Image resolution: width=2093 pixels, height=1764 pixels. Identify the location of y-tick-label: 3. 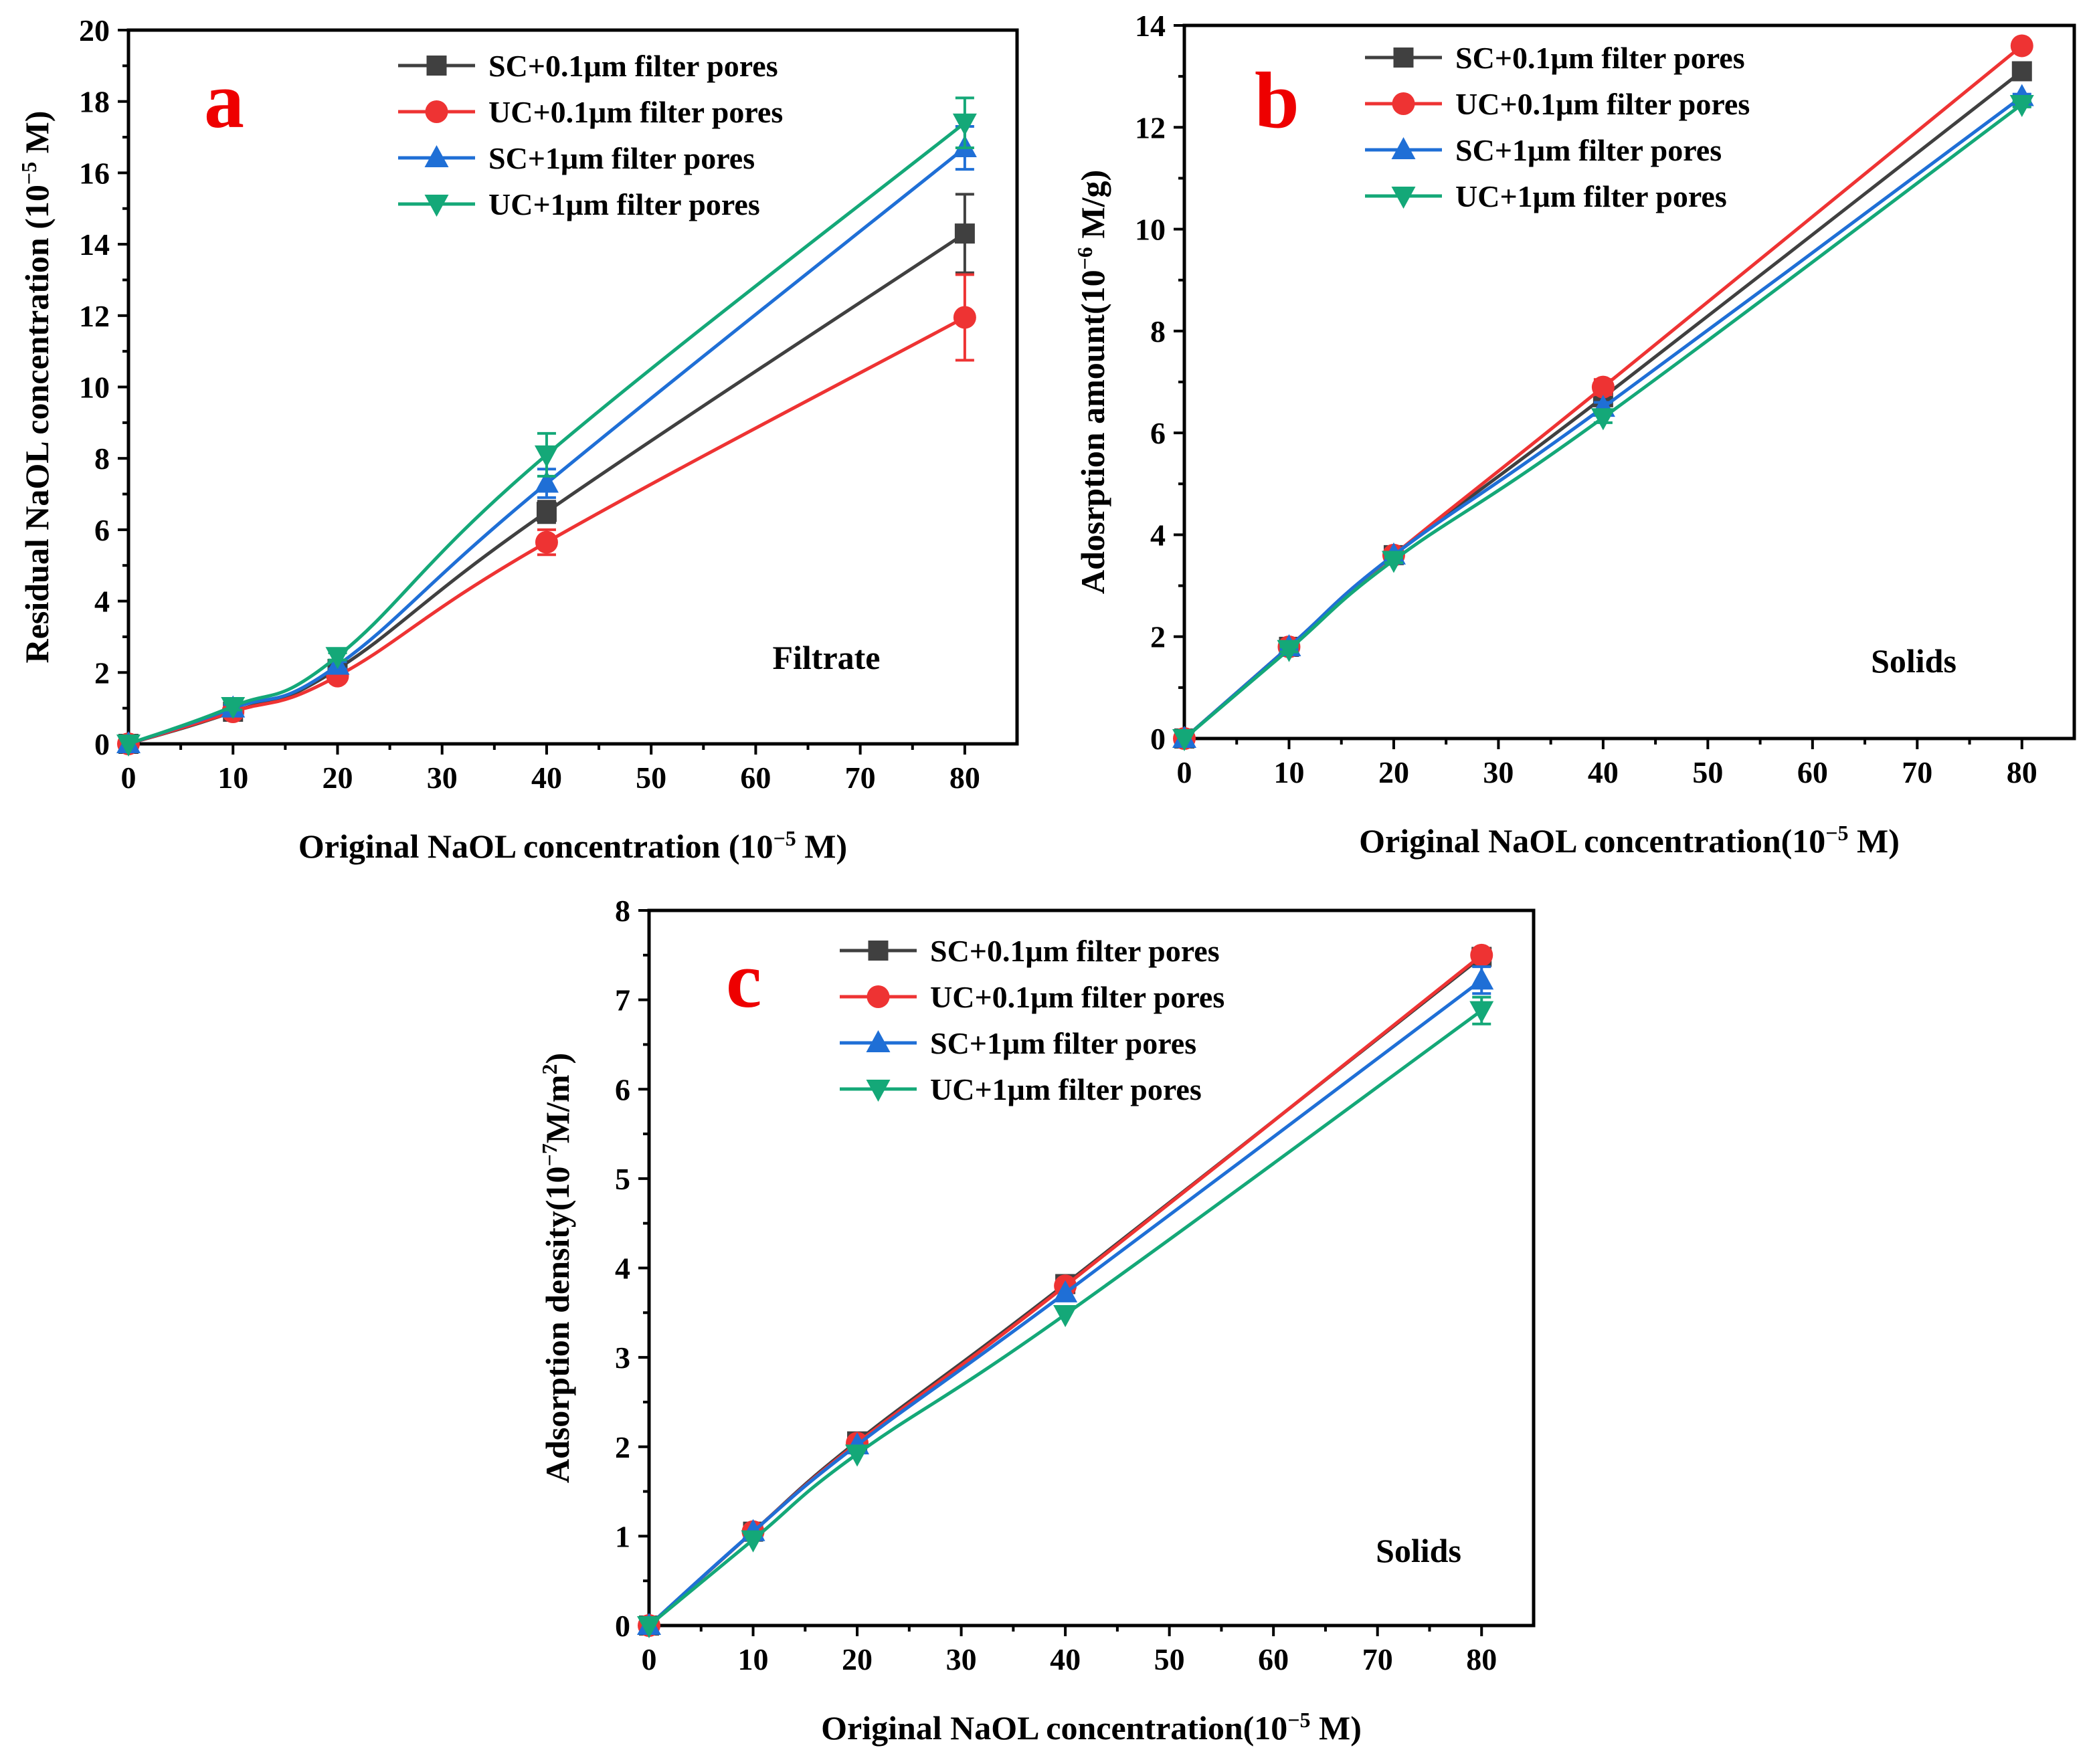
(622, 1358).